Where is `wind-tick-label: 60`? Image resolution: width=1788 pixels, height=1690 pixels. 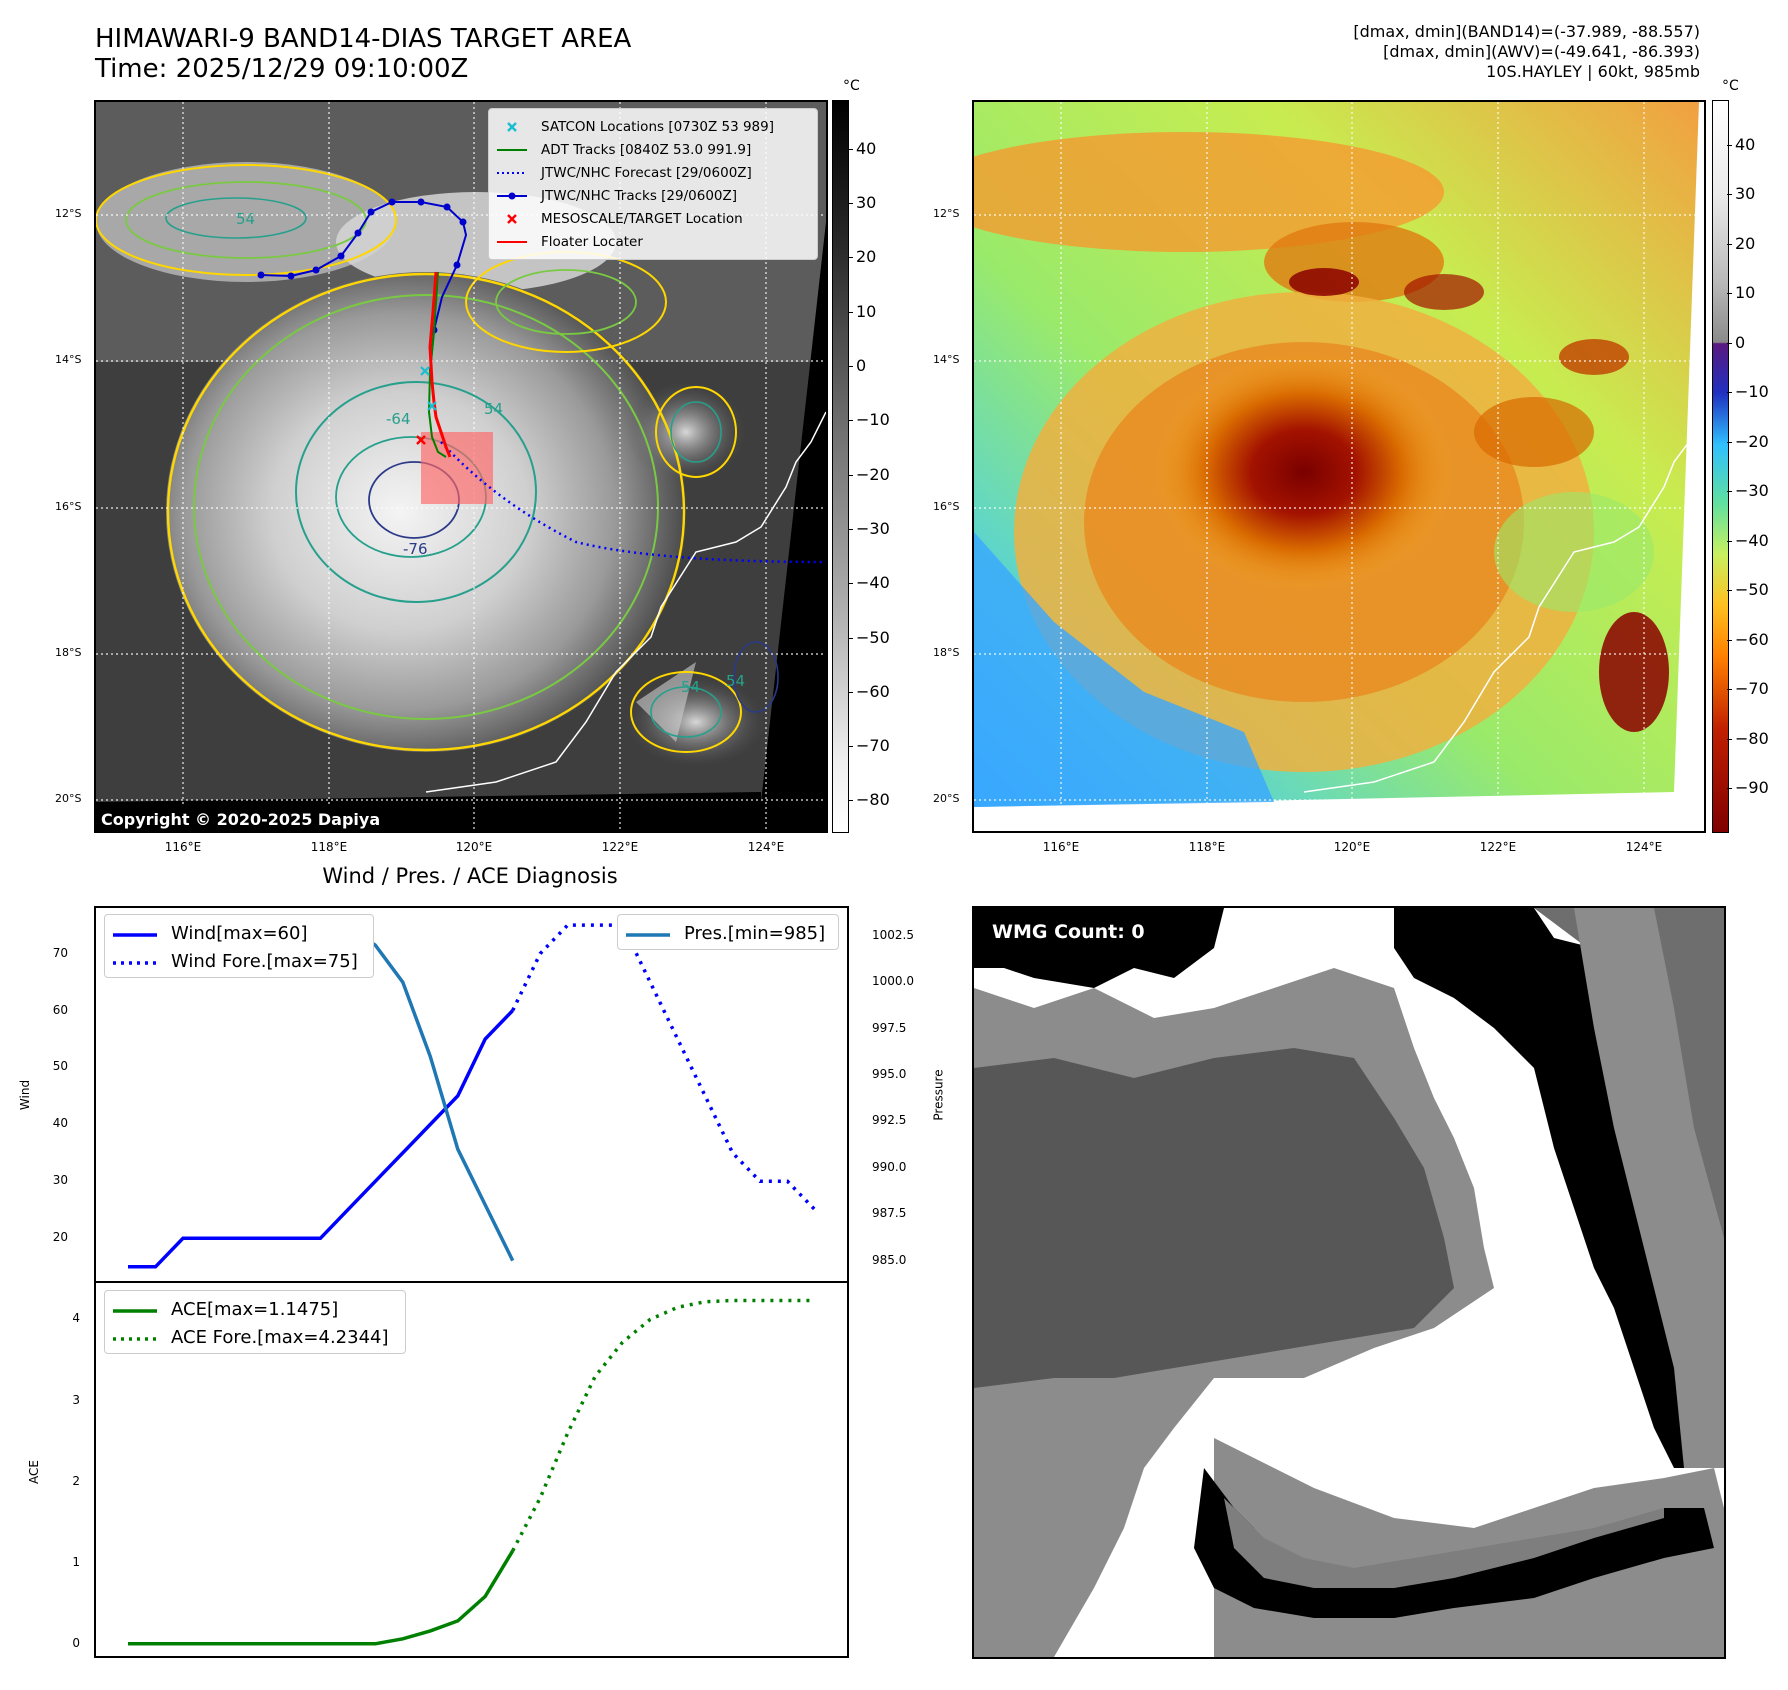
wind-tick-label: 60 is located at coordinates (60, 1009).